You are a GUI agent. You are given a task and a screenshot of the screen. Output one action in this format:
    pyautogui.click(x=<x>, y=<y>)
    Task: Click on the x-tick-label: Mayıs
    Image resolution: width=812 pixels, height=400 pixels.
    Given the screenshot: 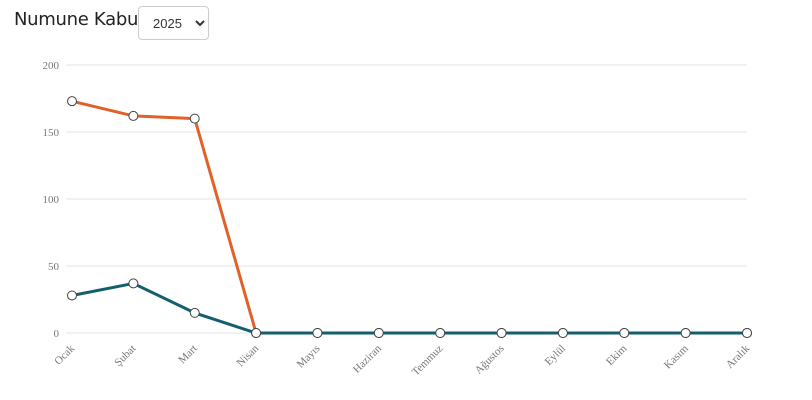 What is the action you would take?
    pyautogui.click(x=309, y=357)
    